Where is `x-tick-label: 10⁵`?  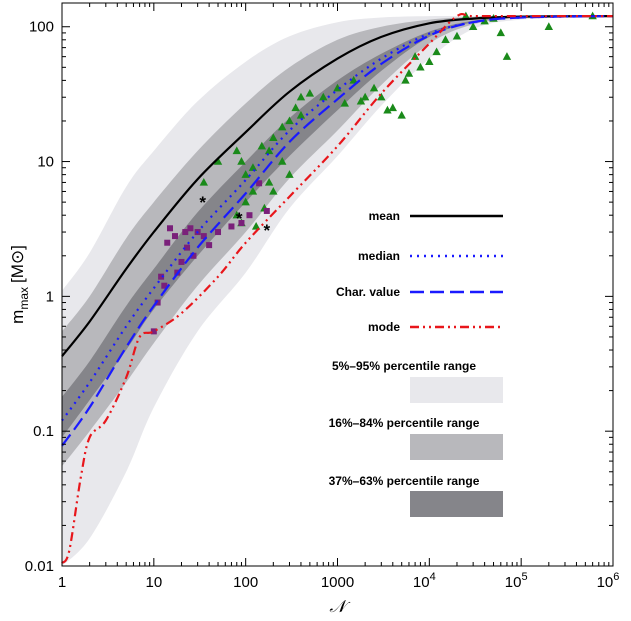
x-tick-label: 10⁵ is located at coordinates (516, 581).